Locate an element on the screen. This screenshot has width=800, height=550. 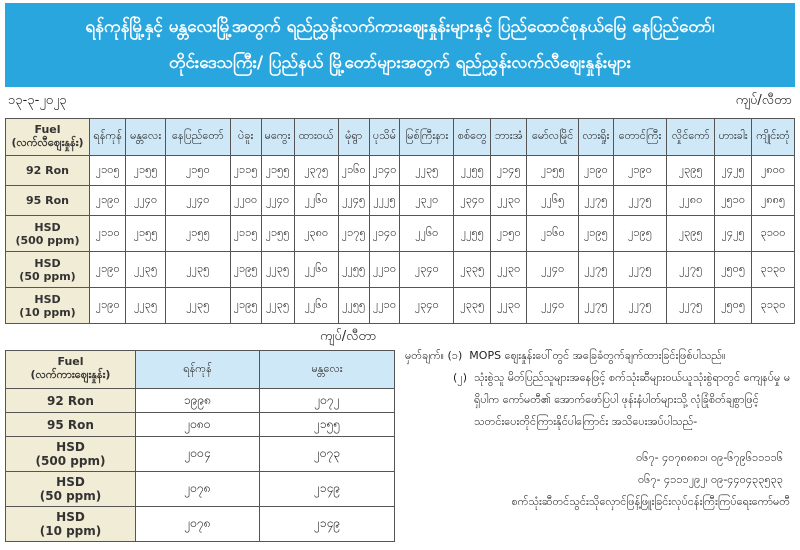
fuel-header-line: (လက်လီဈေးနှုန်း) is located at coordinates (47, 142).